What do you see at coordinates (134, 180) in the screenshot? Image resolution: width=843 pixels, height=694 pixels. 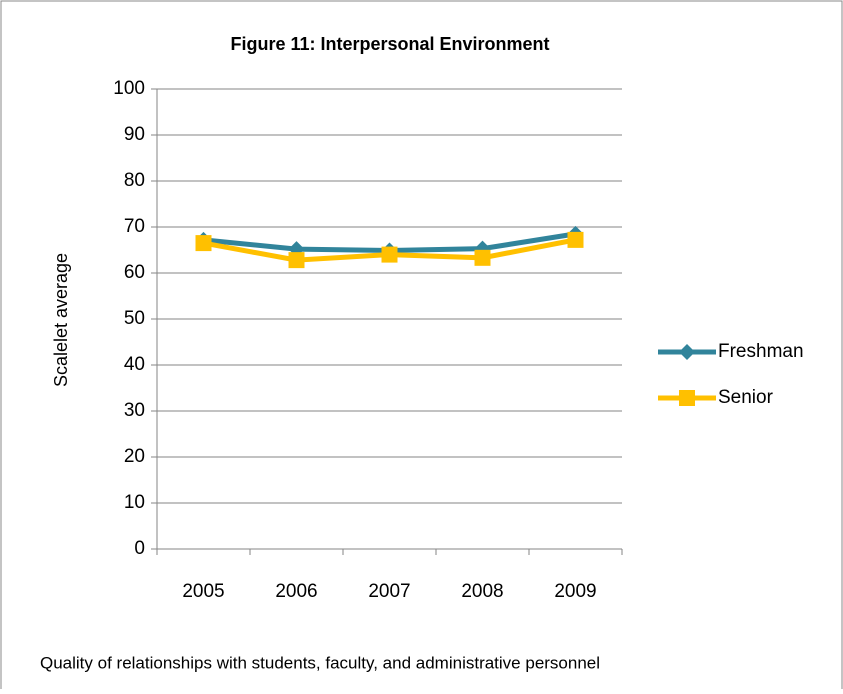 I see `y-tick-label: 80` at bounding box center [134, 180].